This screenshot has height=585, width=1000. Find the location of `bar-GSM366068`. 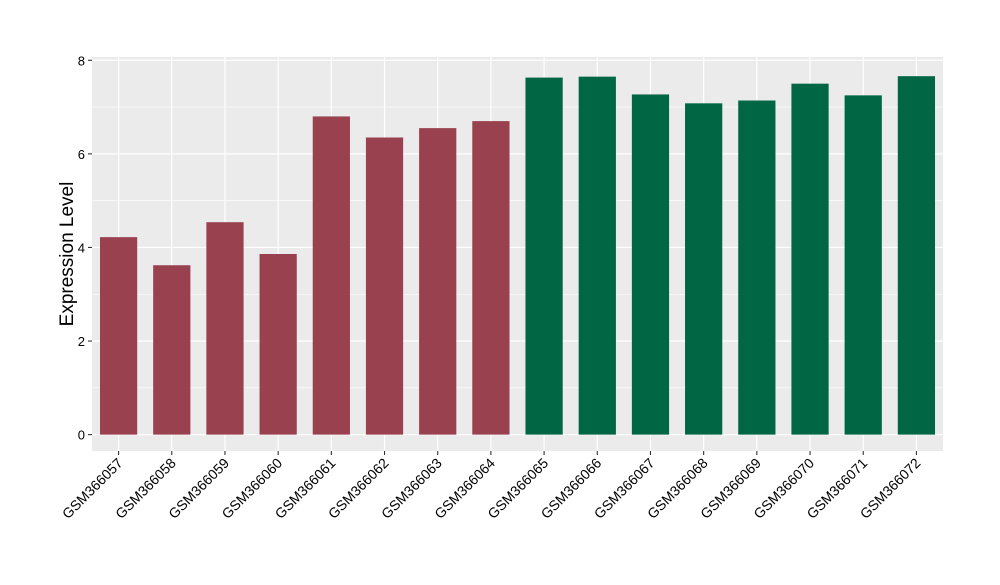

bar-GSM366068 is located at coordinates (704, 269).